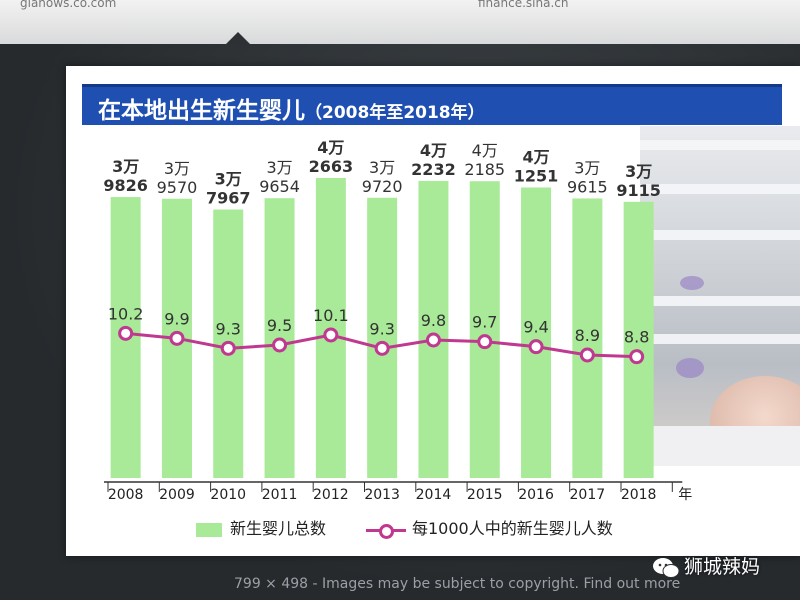 The width and height of the screenshot is (800, 600). What do you see at coordinates (536, 347) in the screenshot?
I see `line-point-2016` at bounding box center [536, 347].